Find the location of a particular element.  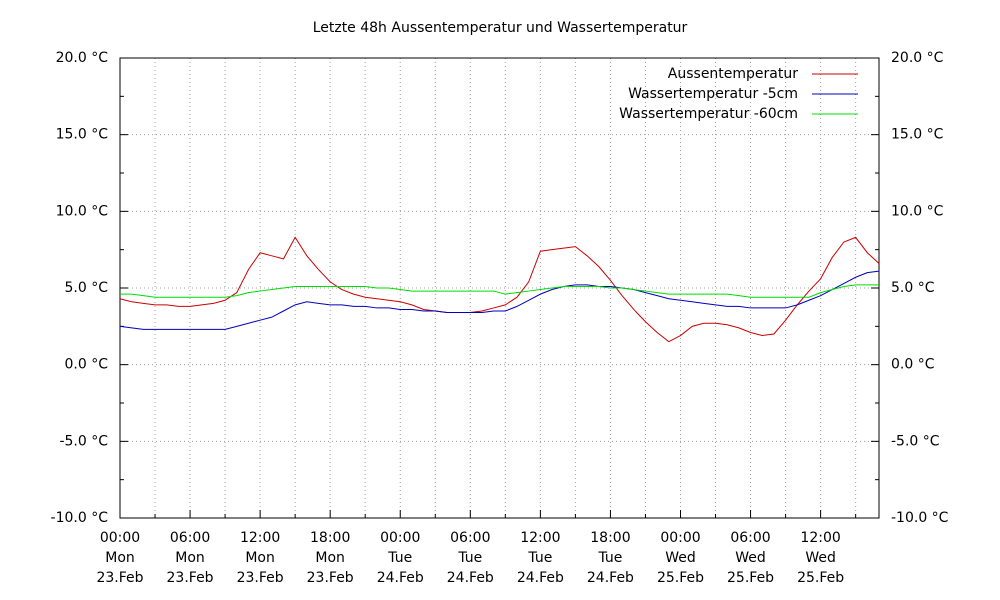

y2-tick-label: 5.0 °C is located at coordinates (913, 288).